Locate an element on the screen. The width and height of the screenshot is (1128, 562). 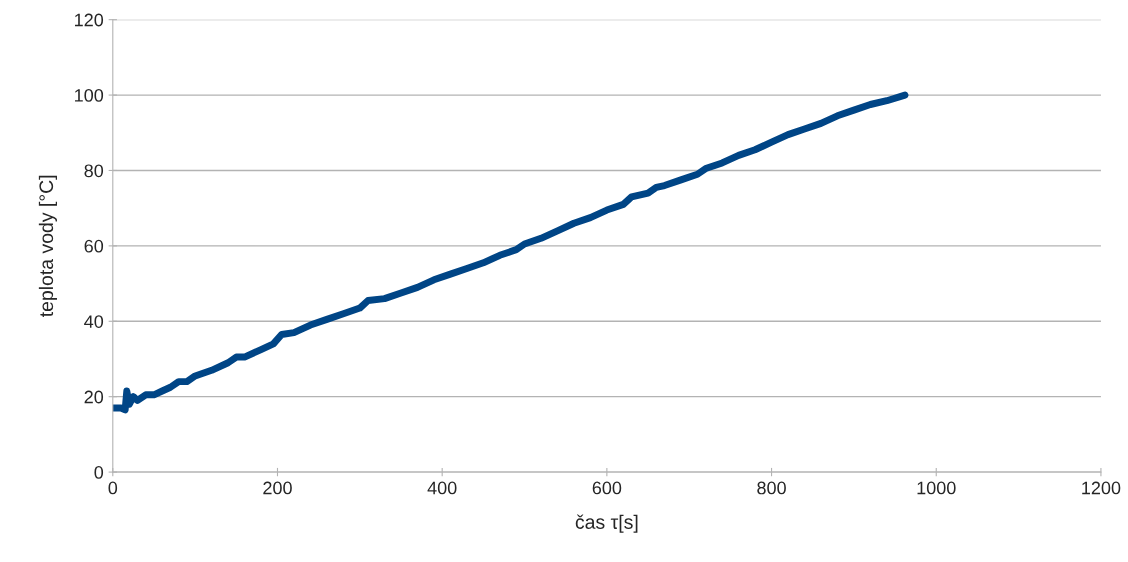
y-tick-label: 20 is located at coordinates (94, 397).